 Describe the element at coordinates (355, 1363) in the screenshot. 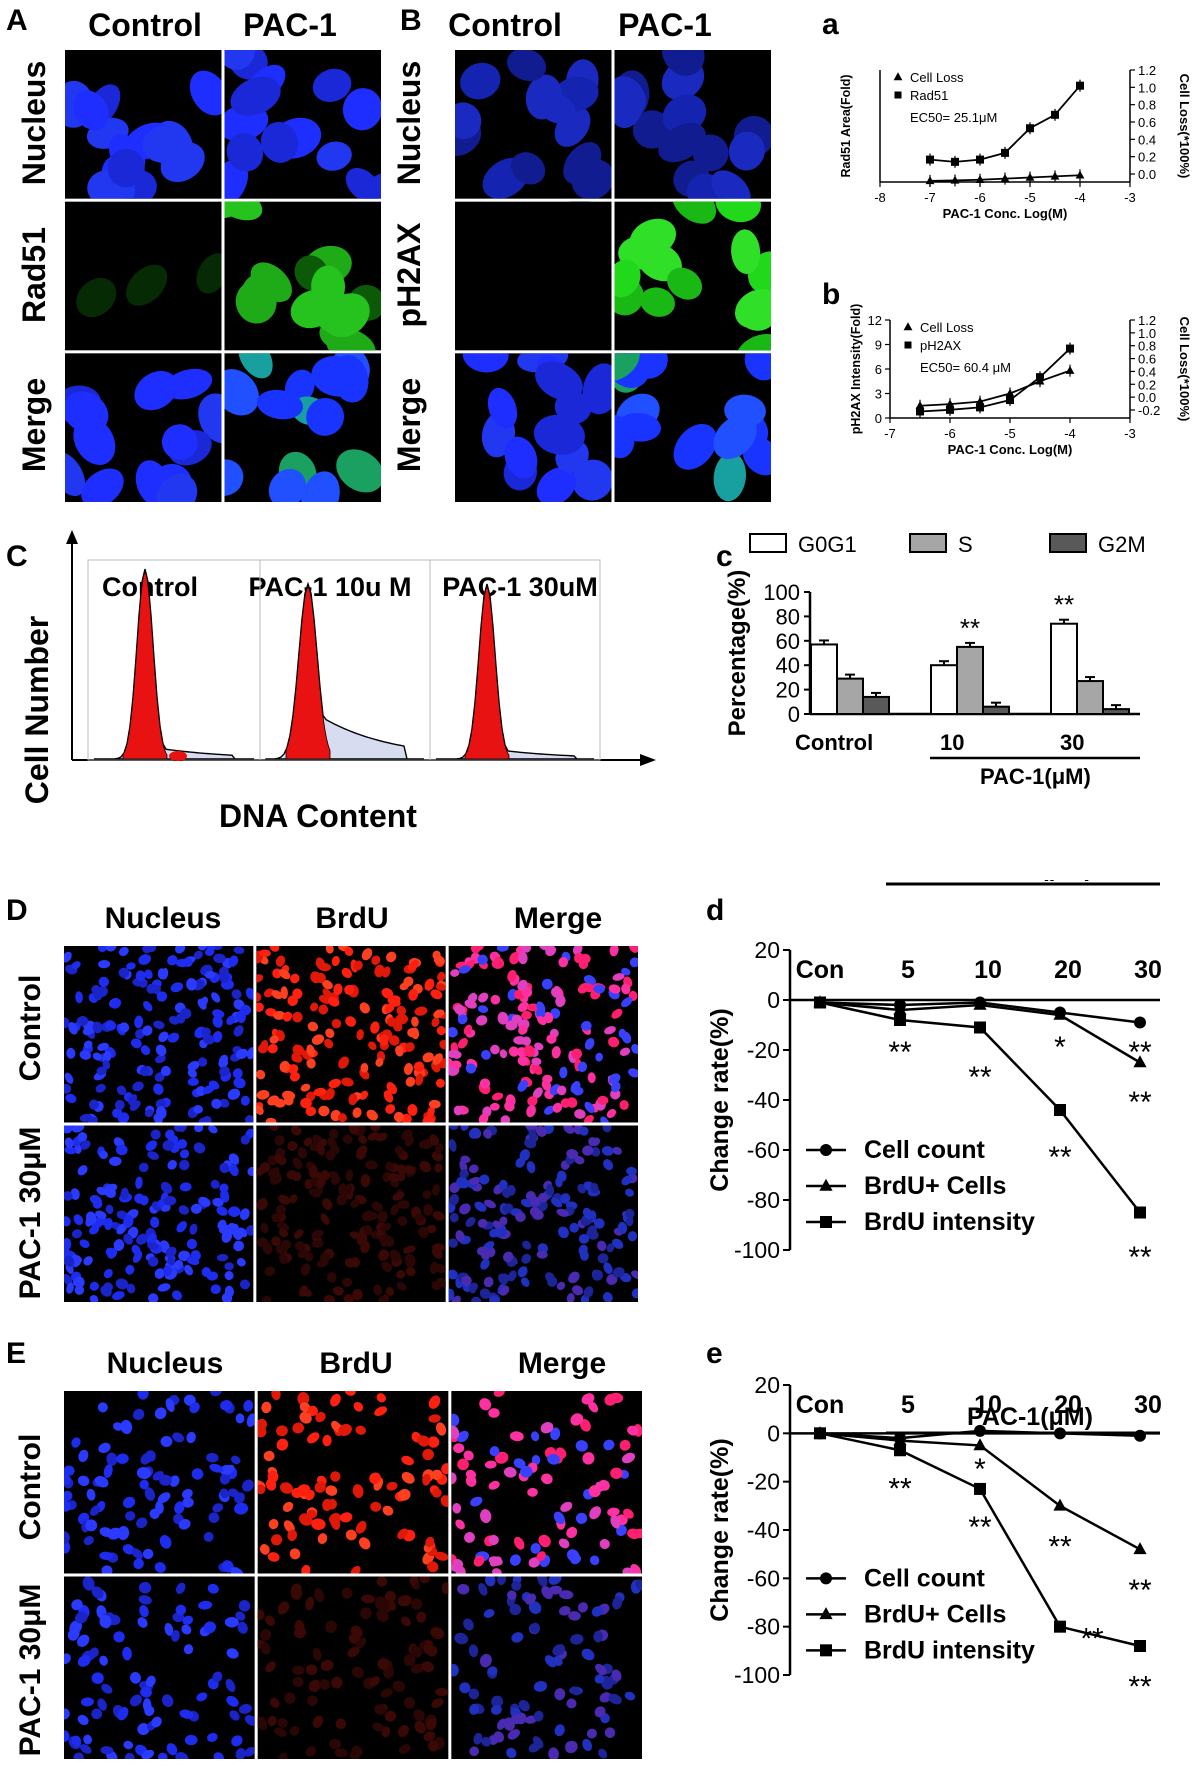

I see `col-label-brdu: BrdU` at that location.